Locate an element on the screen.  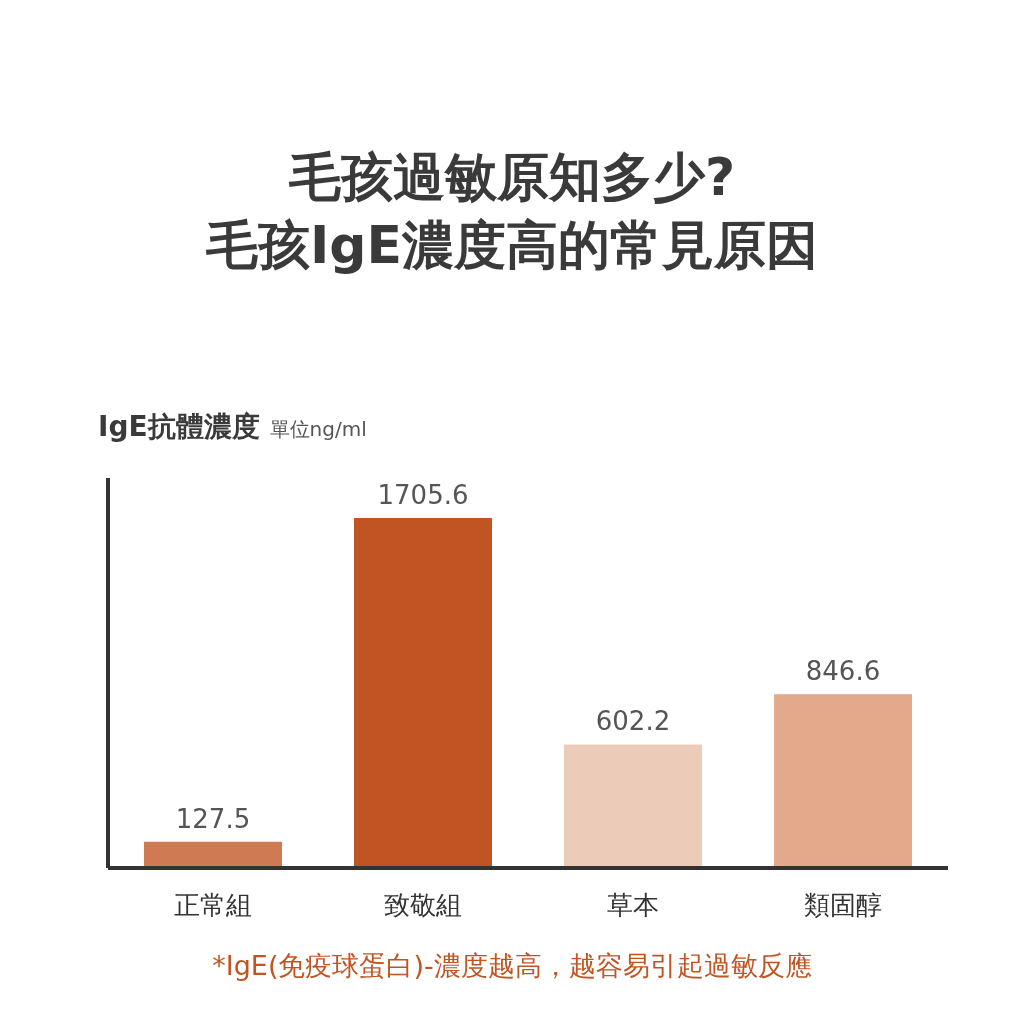
x-tick-label: 草本 is located at coordinates (633, 905).